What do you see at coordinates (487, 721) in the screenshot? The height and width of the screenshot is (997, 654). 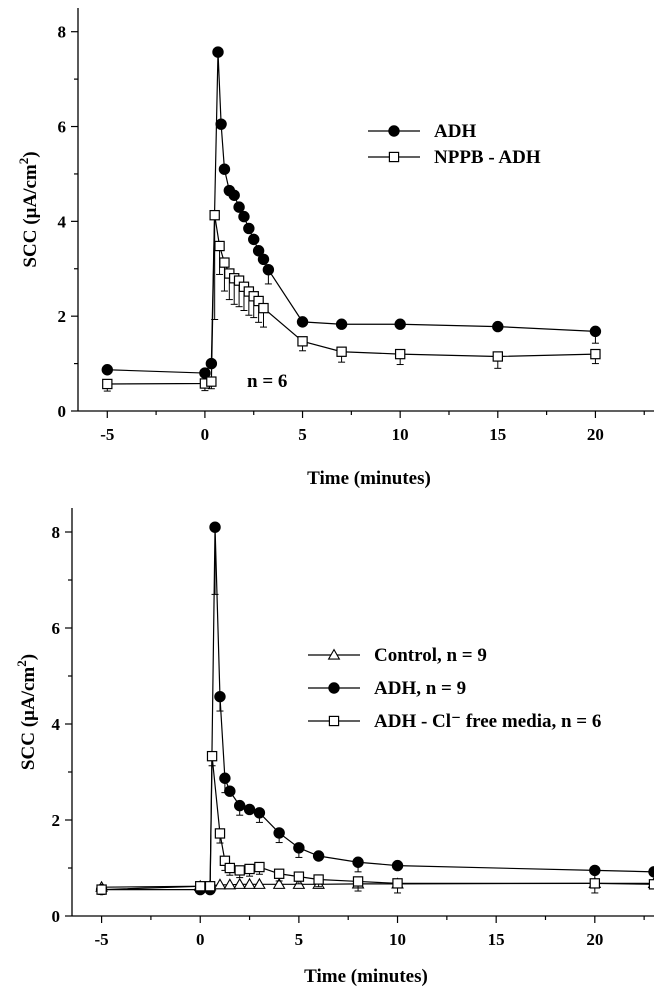 I see `legend-label: ADH - Cl⁻ free media, n = 6` at bounding box center [487, 721].